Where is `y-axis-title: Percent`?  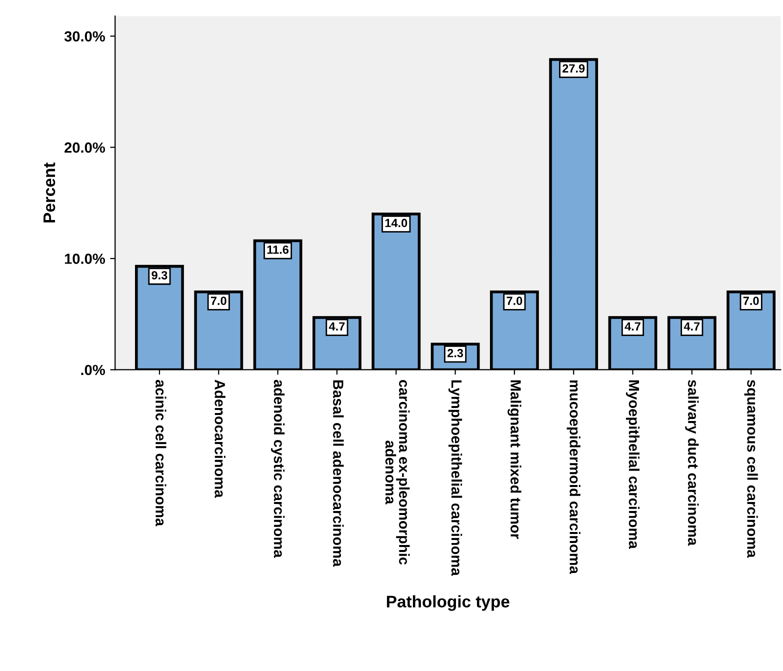
y-axis-title: Percent is located at coordinates (50, 192).